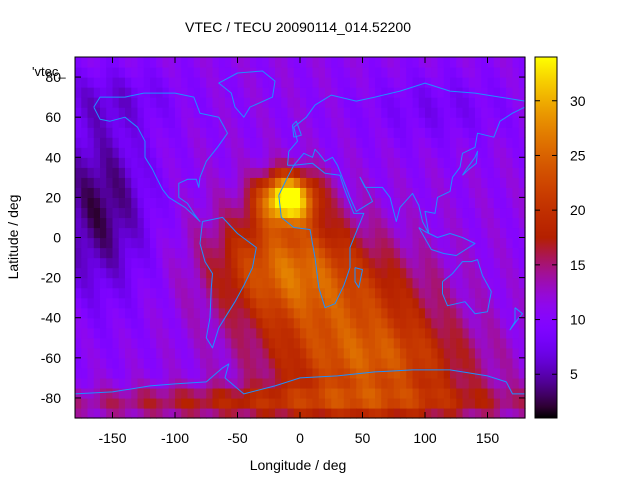 The width and height of the screenshot is (640, 480). I want to click on coastline-australia, so click(467, 287).